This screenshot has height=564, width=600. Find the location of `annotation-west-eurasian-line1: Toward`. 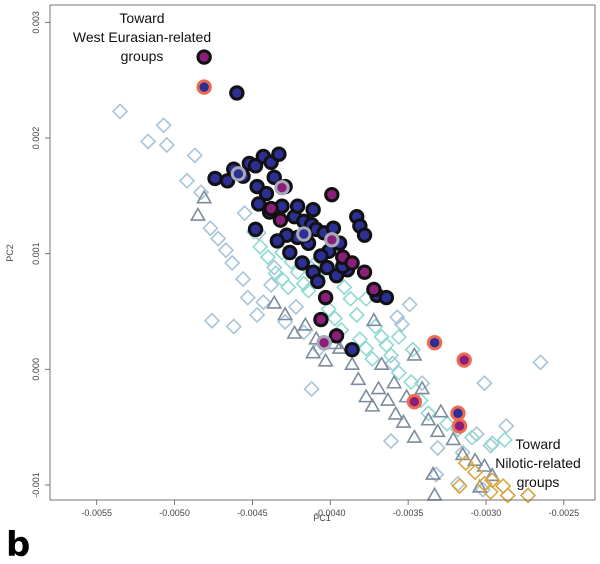

annotation-west-eurasian-line1: Toward is located at coordinates (141, 18).